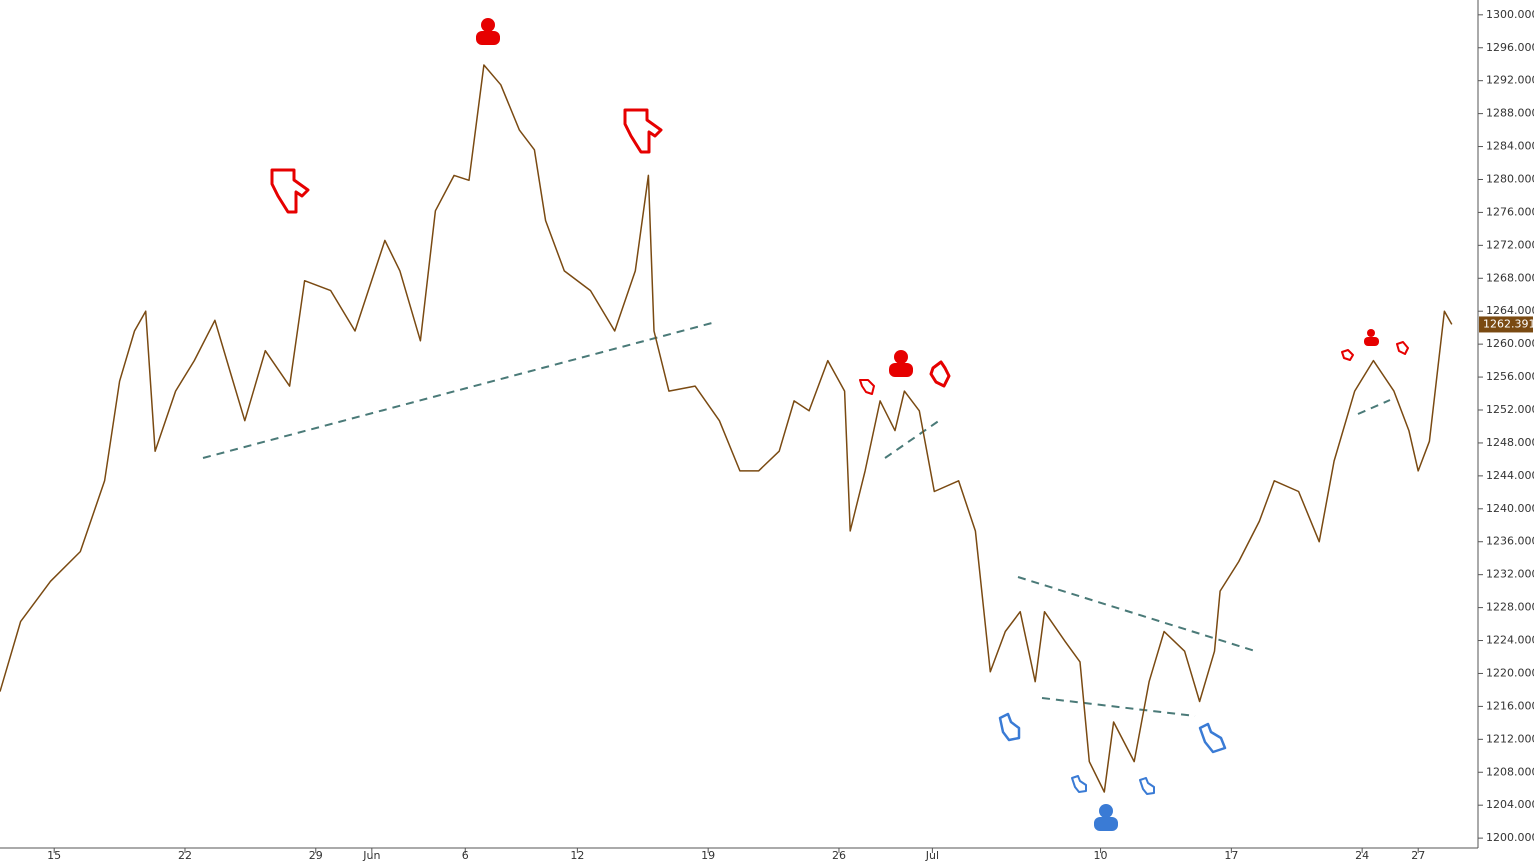 This screenshot has height=864, width=1534. Describe the element at coordinates (1510, 508) in the screenshot. I see `y-tick-label: 1240.000` at that location.